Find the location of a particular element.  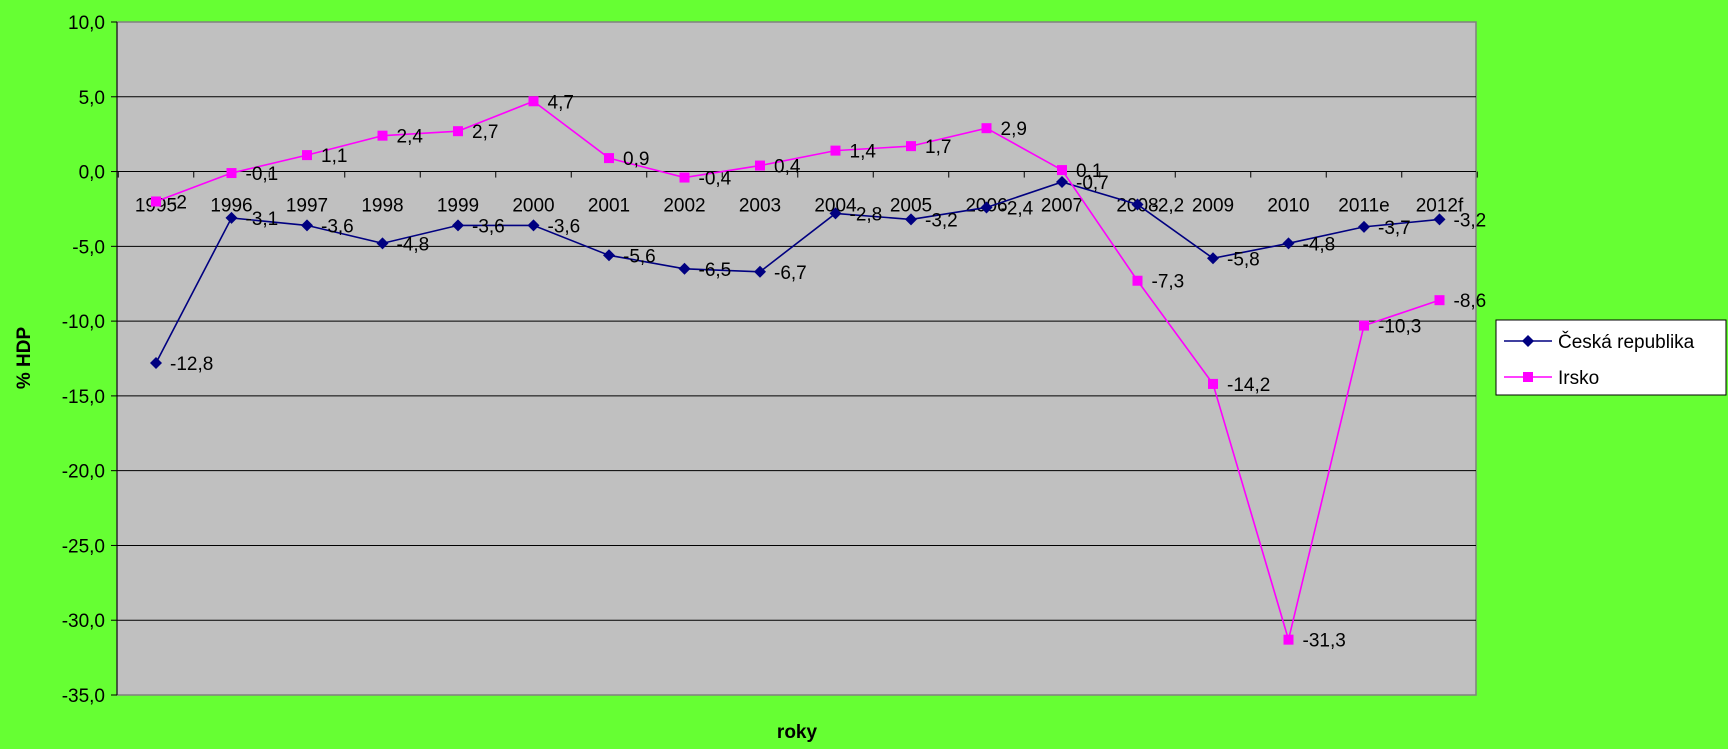

data-label: 0,4 is located at coordinates (787, 167).